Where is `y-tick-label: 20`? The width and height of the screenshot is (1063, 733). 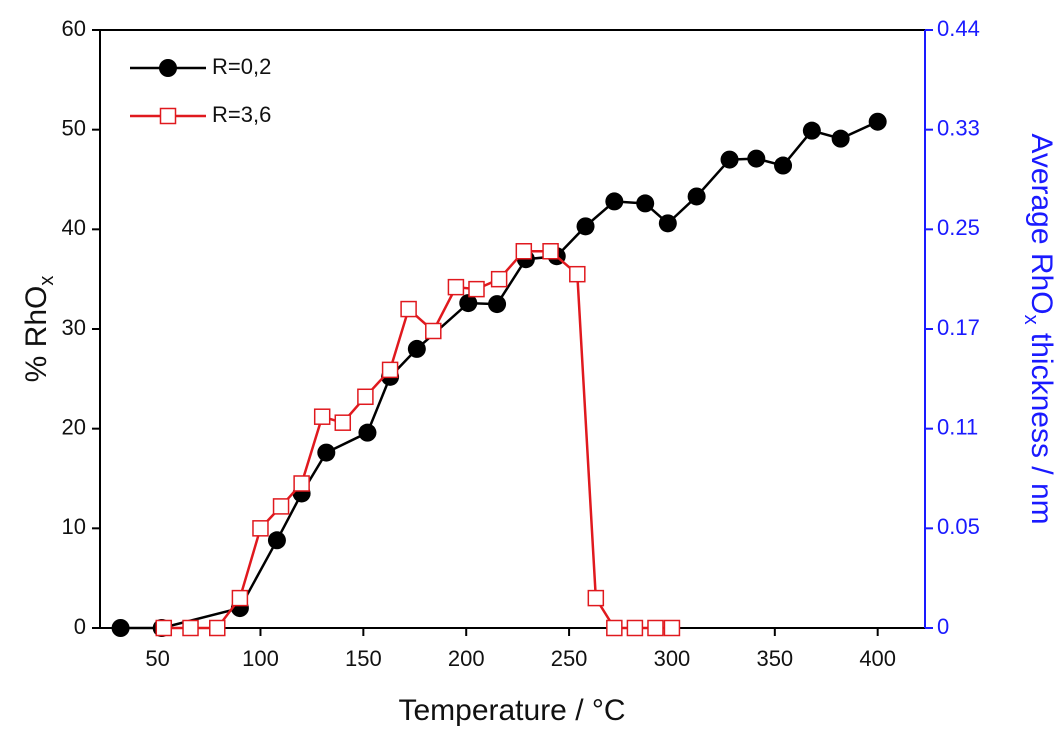 y-tick-label: 20 is located at coordinates (74, 426).